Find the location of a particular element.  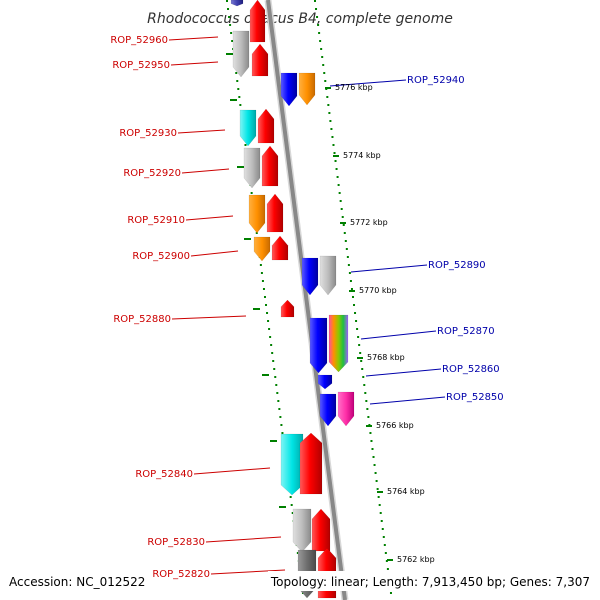

gene-label: ROP_52840 is located at coordinates (164, 474).